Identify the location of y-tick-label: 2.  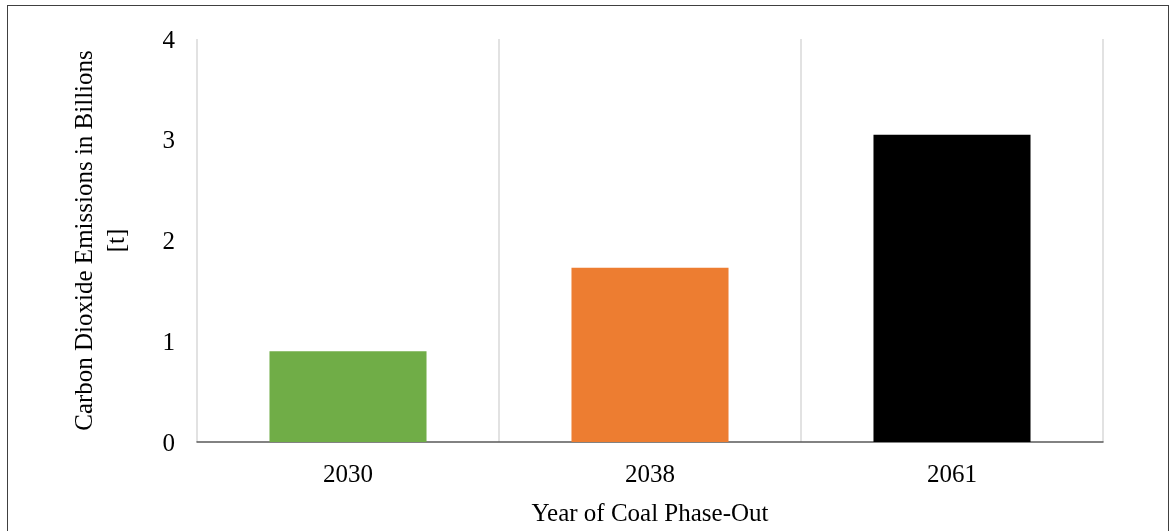
(168, 240).